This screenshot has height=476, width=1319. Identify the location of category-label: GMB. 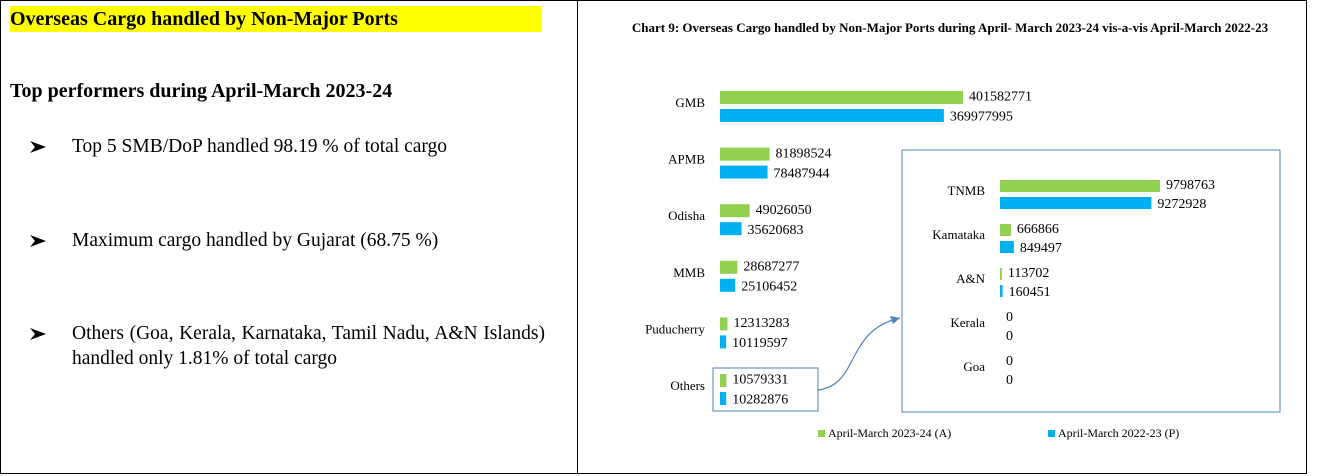
(690, 102).